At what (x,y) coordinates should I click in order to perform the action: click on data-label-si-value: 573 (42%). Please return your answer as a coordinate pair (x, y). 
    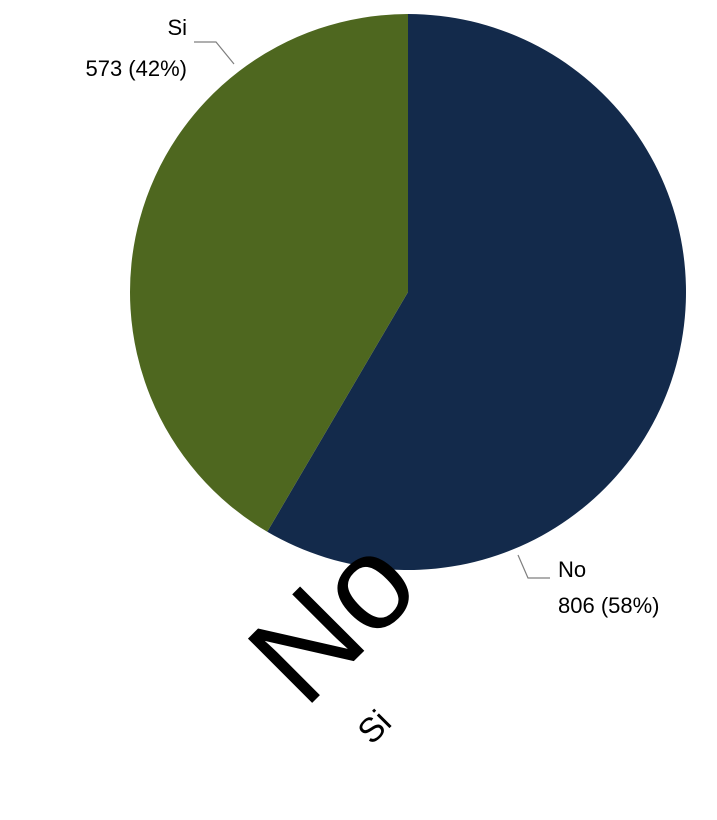
    Looking at the image, I should click on (136, 68).